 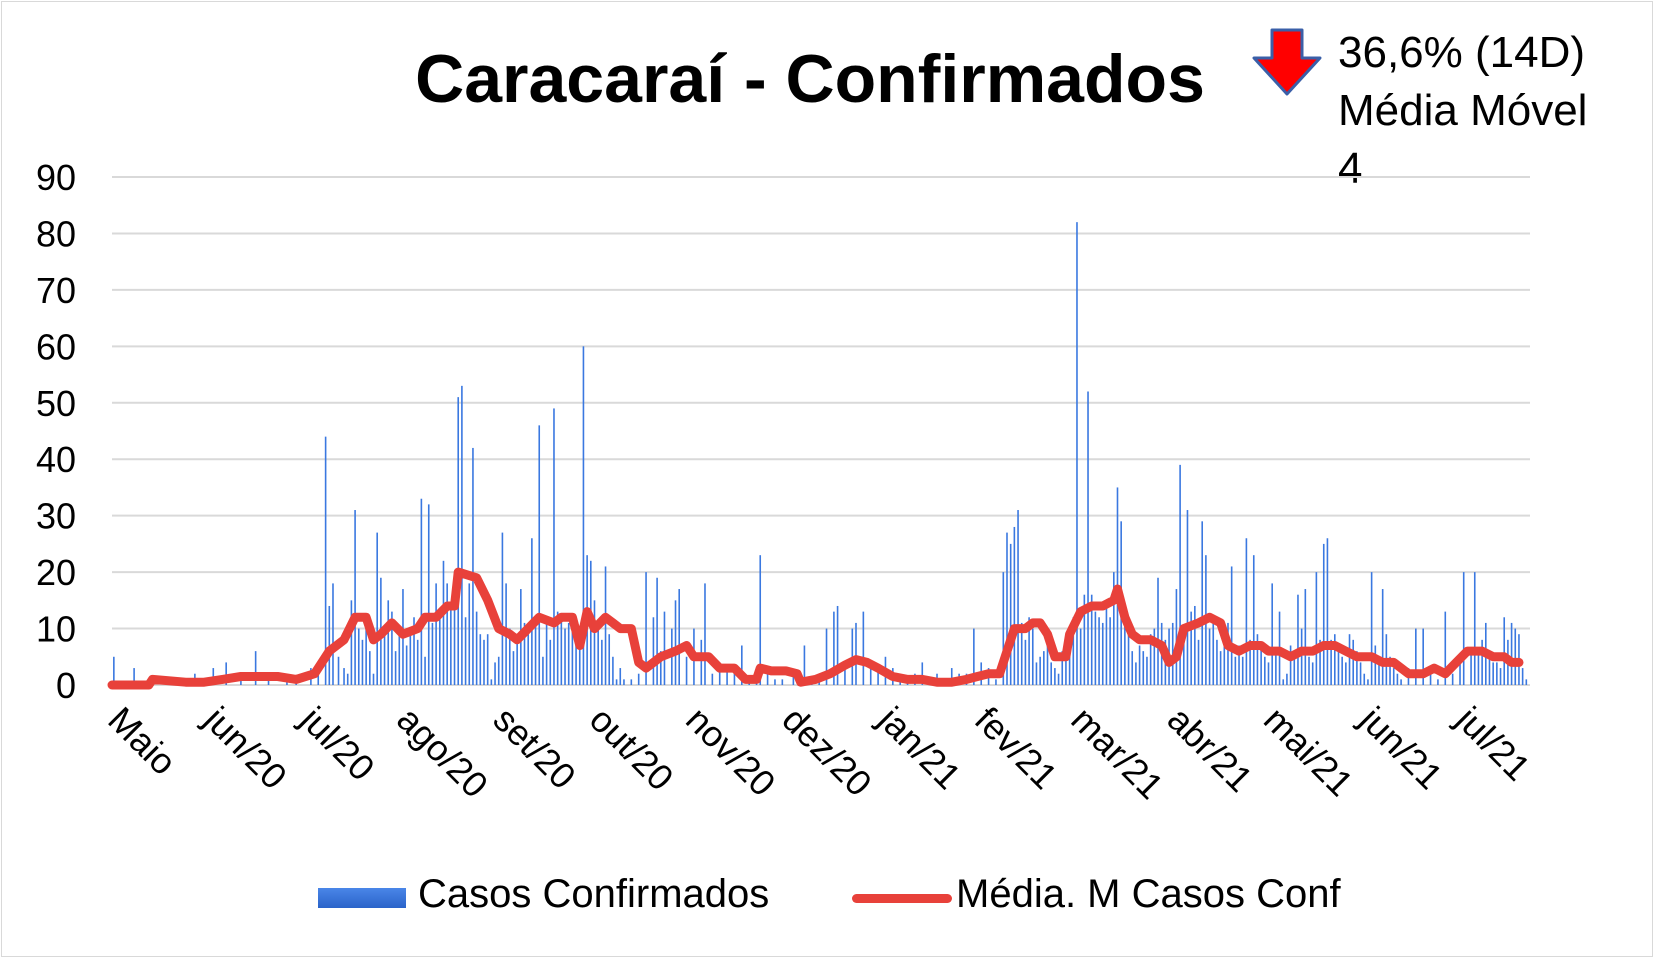 I want to click on y-tick-label: 40, so click(x=56, y=459).